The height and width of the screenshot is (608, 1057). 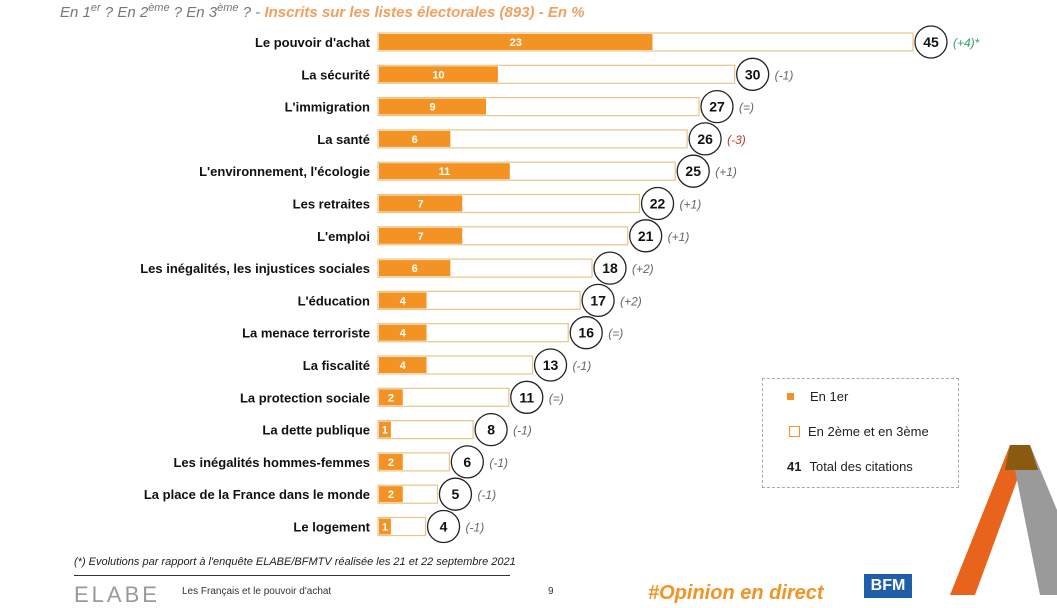 I want to click on total-label: 8, so click(x=491, y=430).